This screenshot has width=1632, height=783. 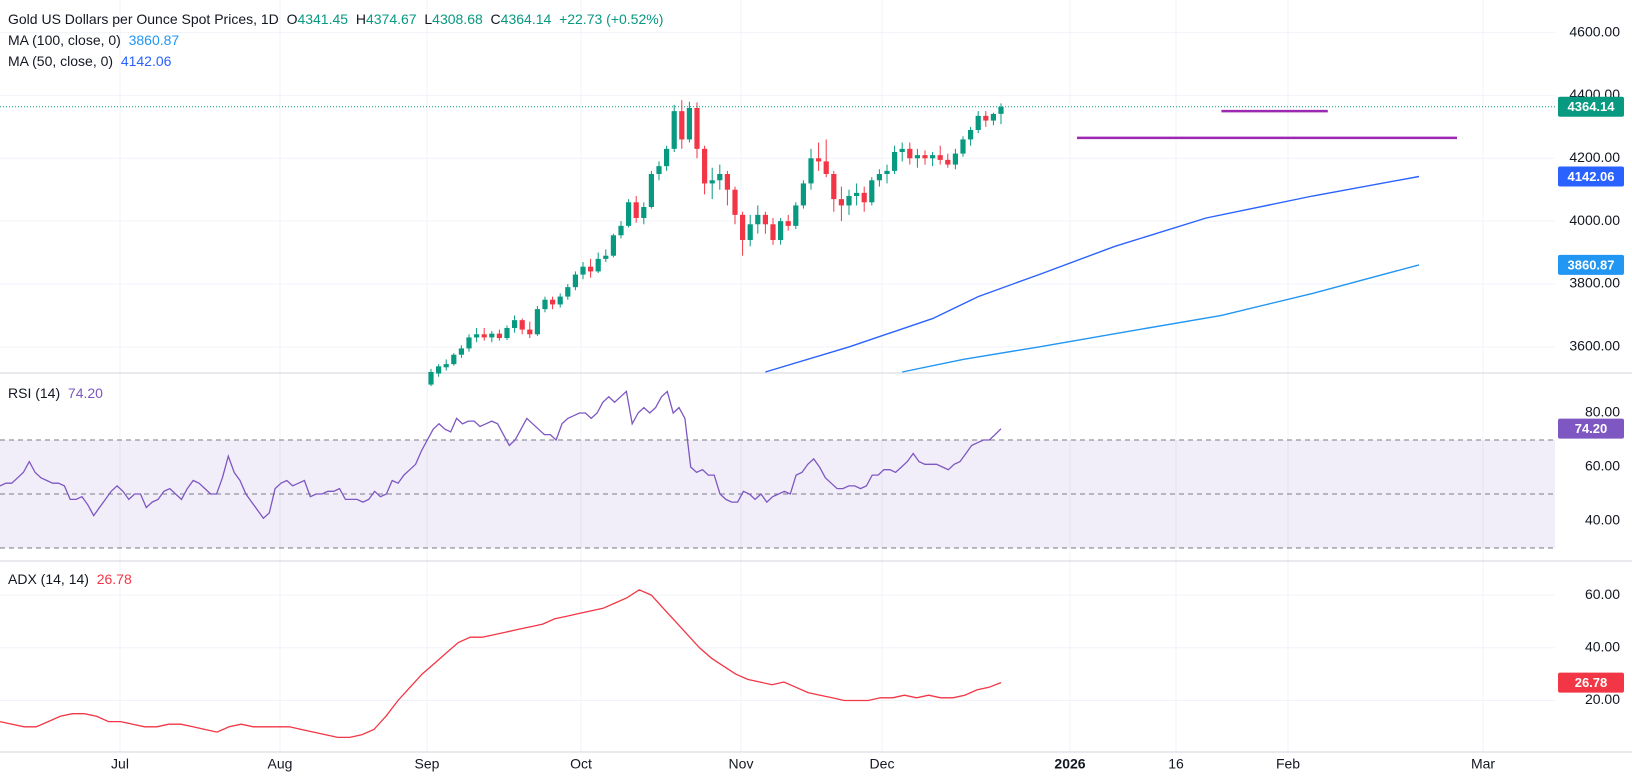 I want to click on rsi-badge-bg, so click(x=1591, y=428).